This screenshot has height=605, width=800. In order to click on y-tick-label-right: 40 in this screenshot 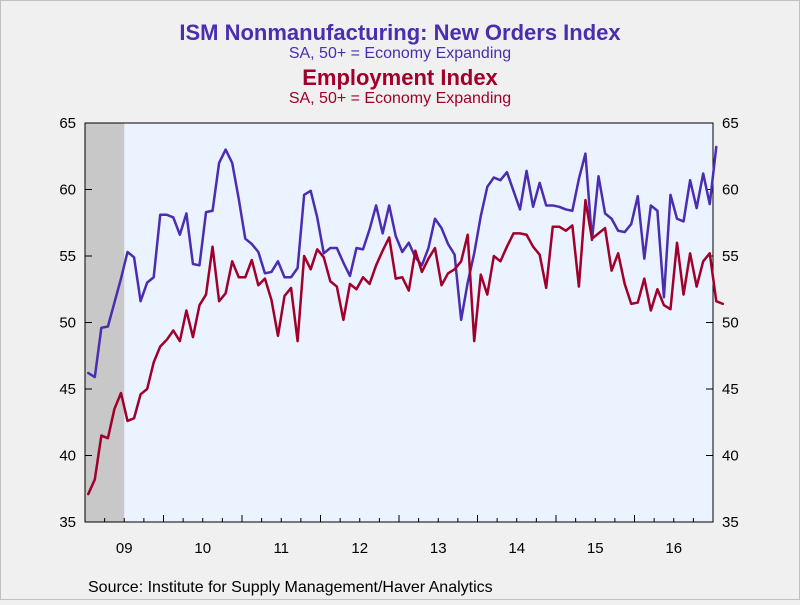, I will do `click(730, 456)`.